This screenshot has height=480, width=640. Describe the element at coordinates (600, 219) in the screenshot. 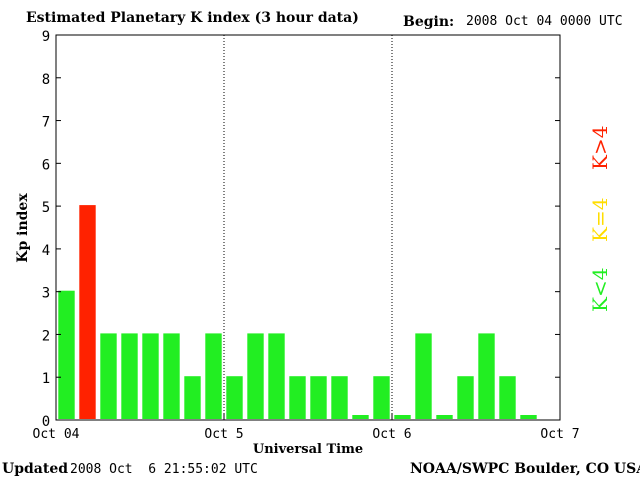

I see `legend-k-equal-4: K=4` at that location.